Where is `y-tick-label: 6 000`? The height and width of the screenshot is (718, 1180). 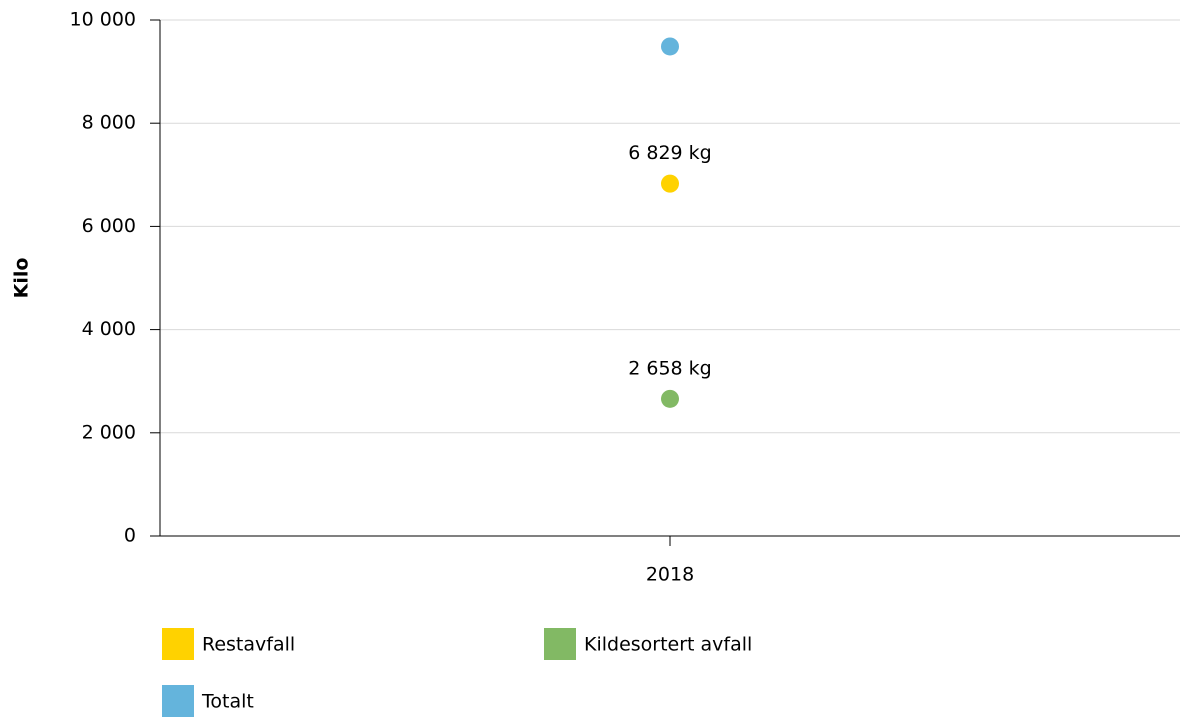
y-tick-label: 6 000 is located at coordinates (109, 226).